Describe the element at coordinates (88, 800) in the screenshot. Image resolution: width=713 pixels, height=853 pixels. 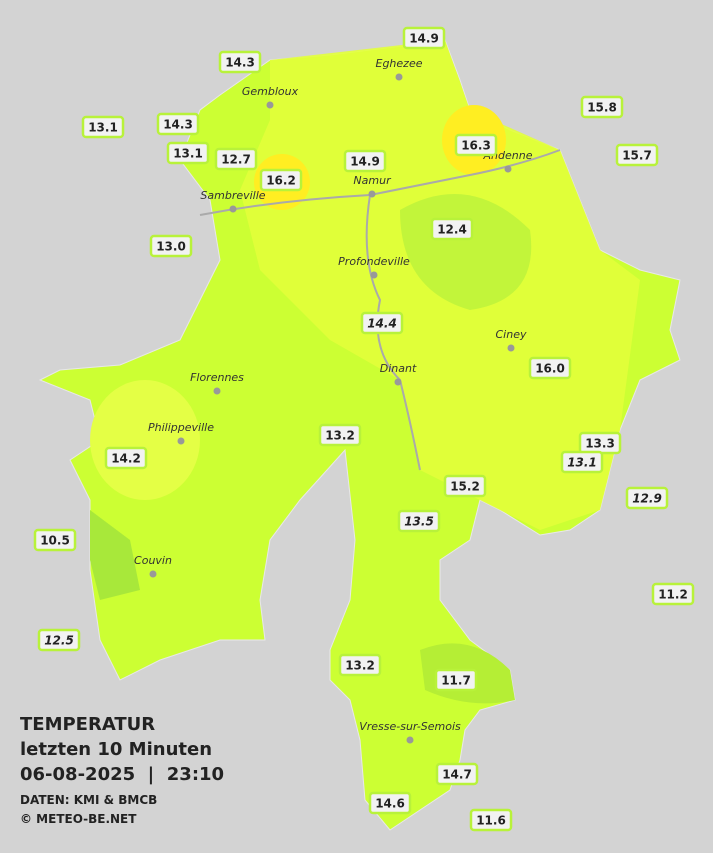
I see `legend-source: DATEN: KMI & BMCB` at that location.